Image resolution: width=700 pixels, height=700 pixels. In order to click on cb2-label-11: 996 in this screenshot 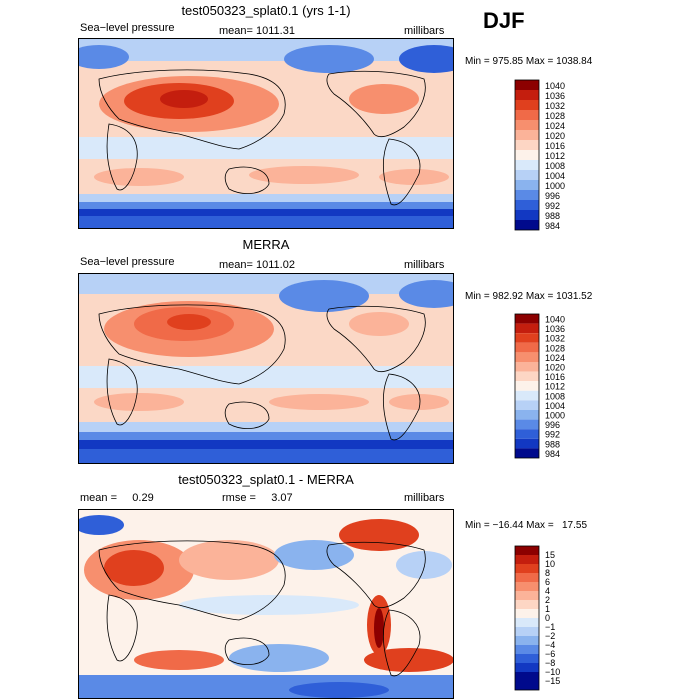, I will do `click(552, 425)`.